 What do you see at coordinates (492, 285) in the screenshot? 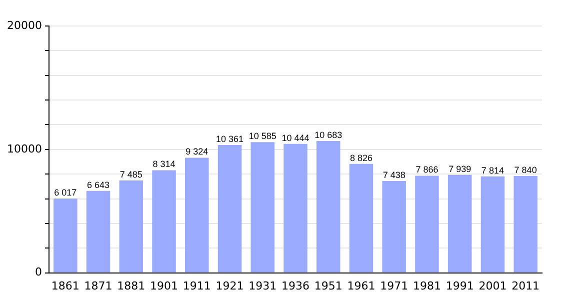
I see `x-tick-label: 2001` at bounding box center [492, 285].